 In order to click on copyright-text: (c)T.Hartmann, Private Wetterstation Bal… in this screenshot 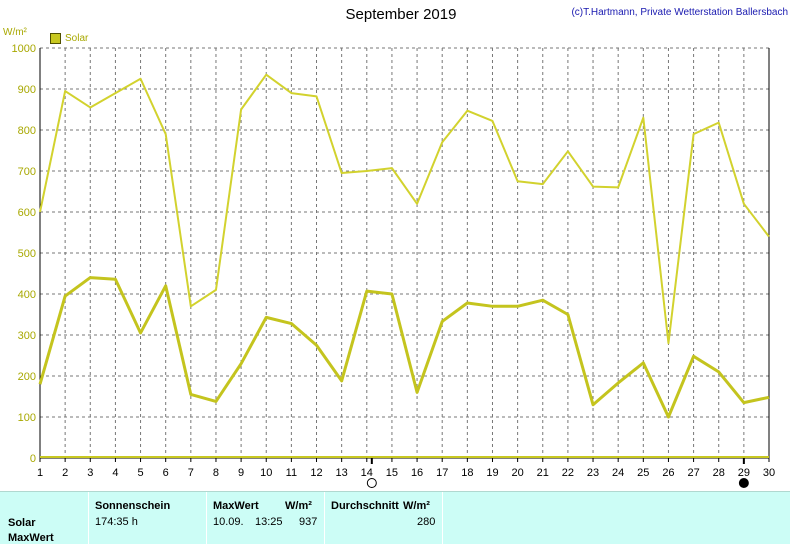, I will do `click(679, 12)`.